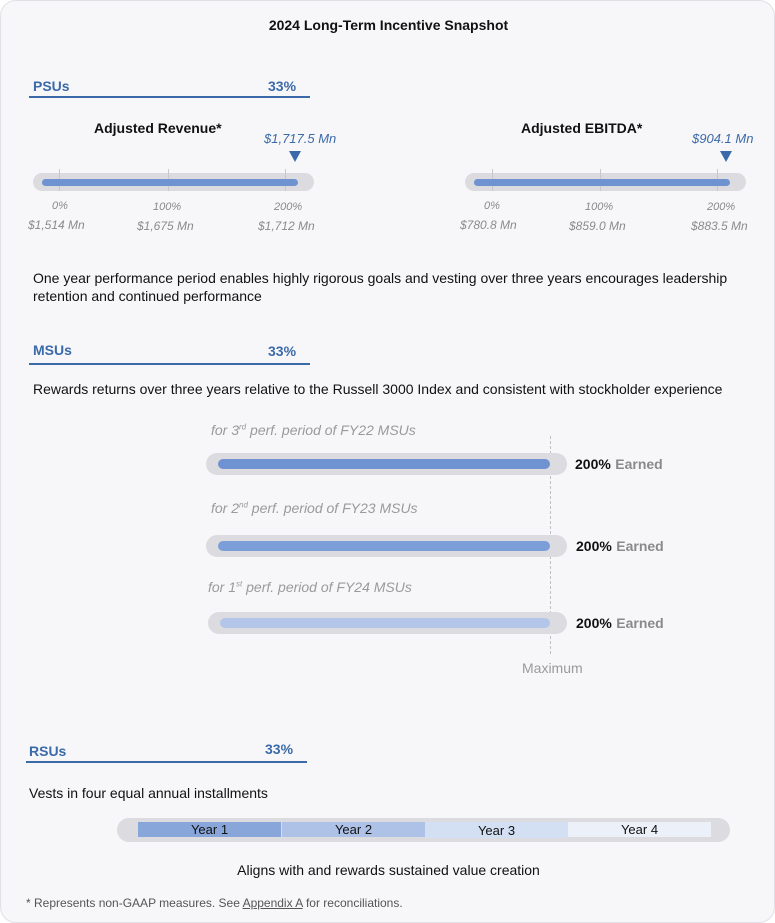  Describe the element at coordinates (496, 830) in the screenshot. I see `rsu-year-3: Year 3` at that location.